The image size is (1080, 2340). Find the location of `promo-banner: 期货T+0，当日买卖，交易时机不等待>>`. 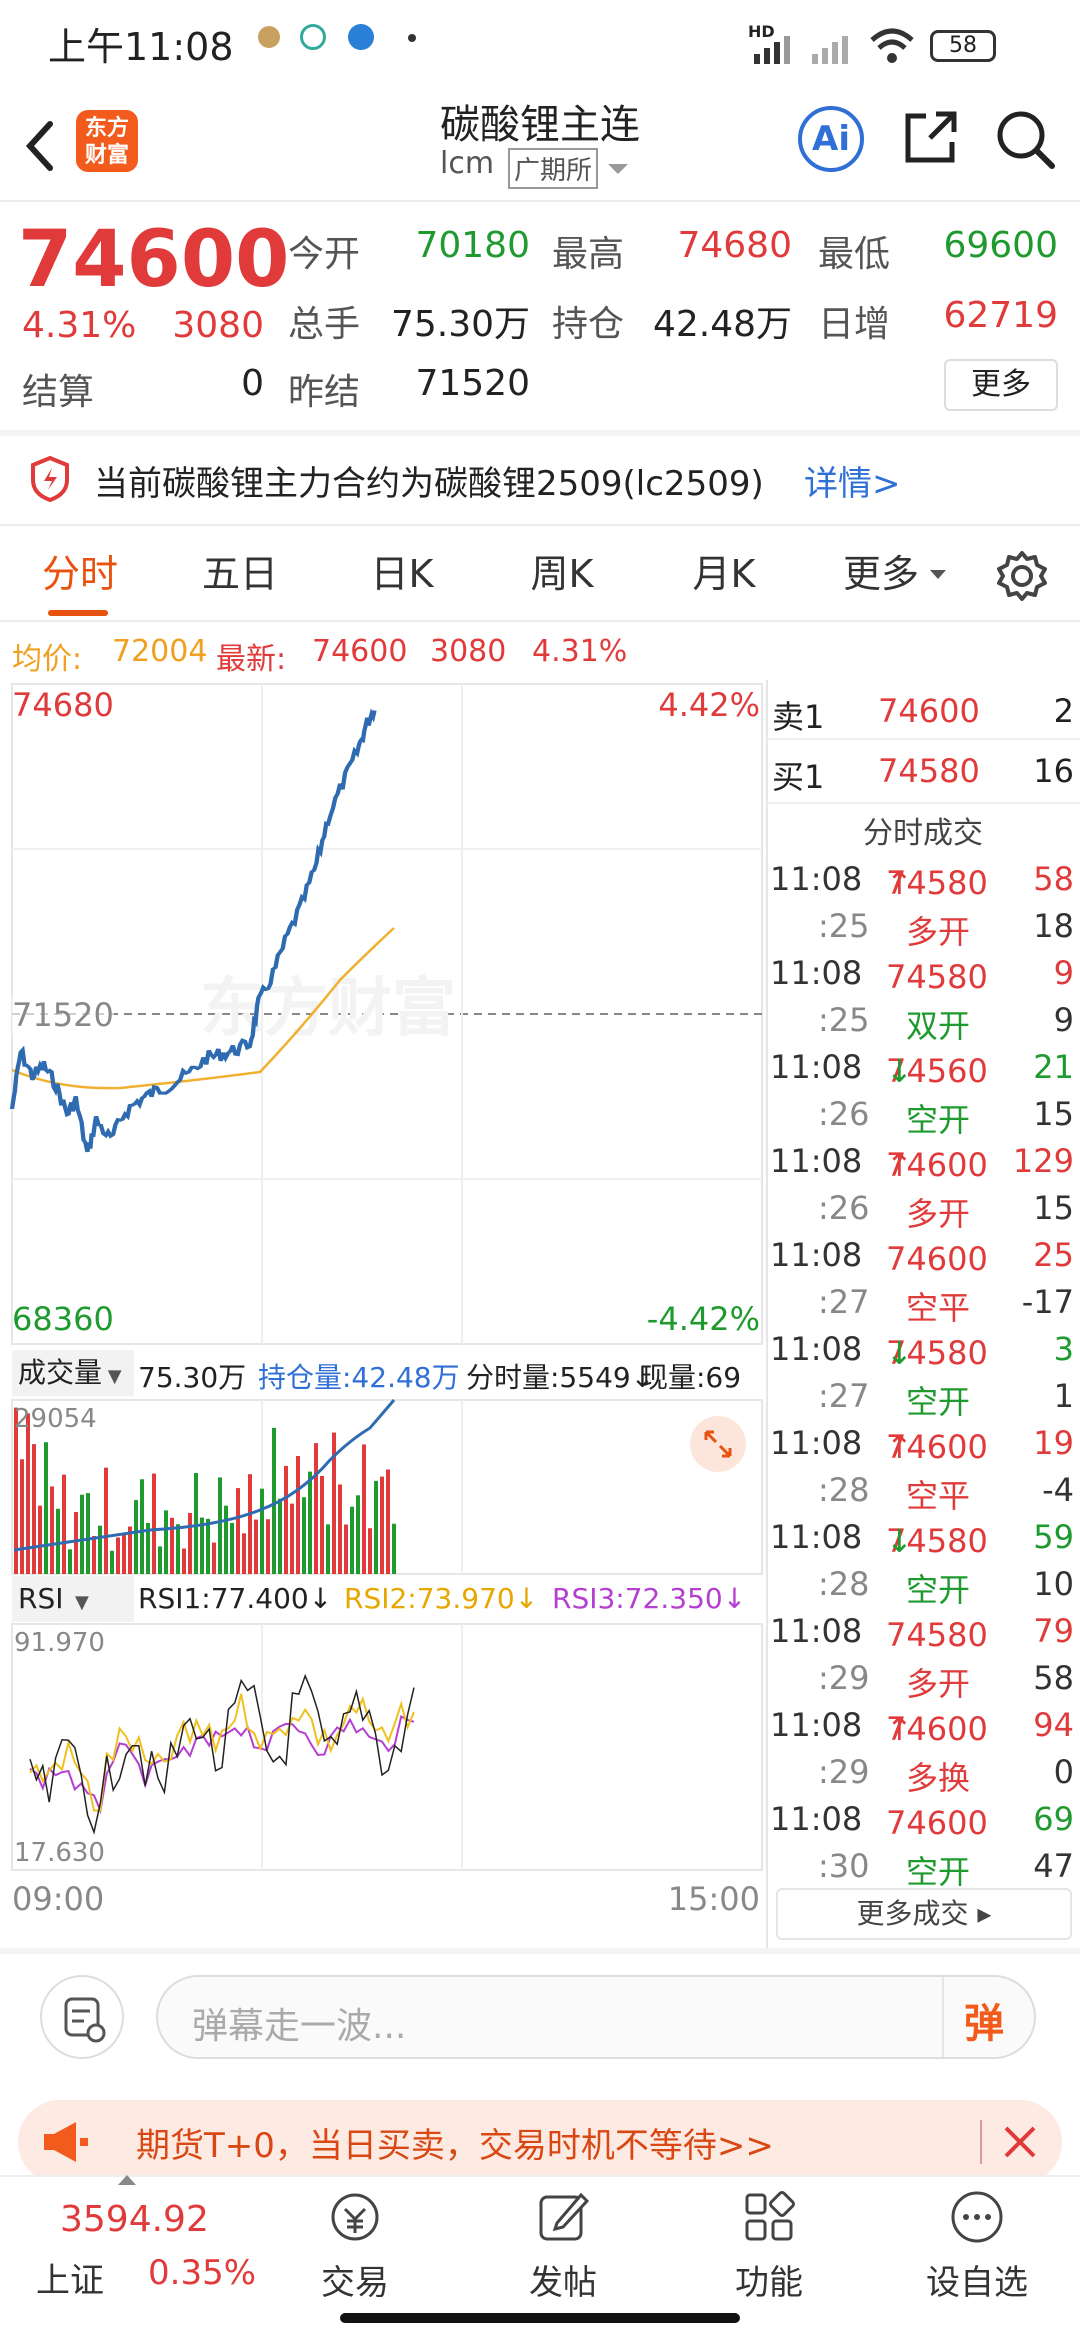

promo-banner: 期货T+0，当日买卖，交易时机不等待>> is located at coordinates (540, 2142).